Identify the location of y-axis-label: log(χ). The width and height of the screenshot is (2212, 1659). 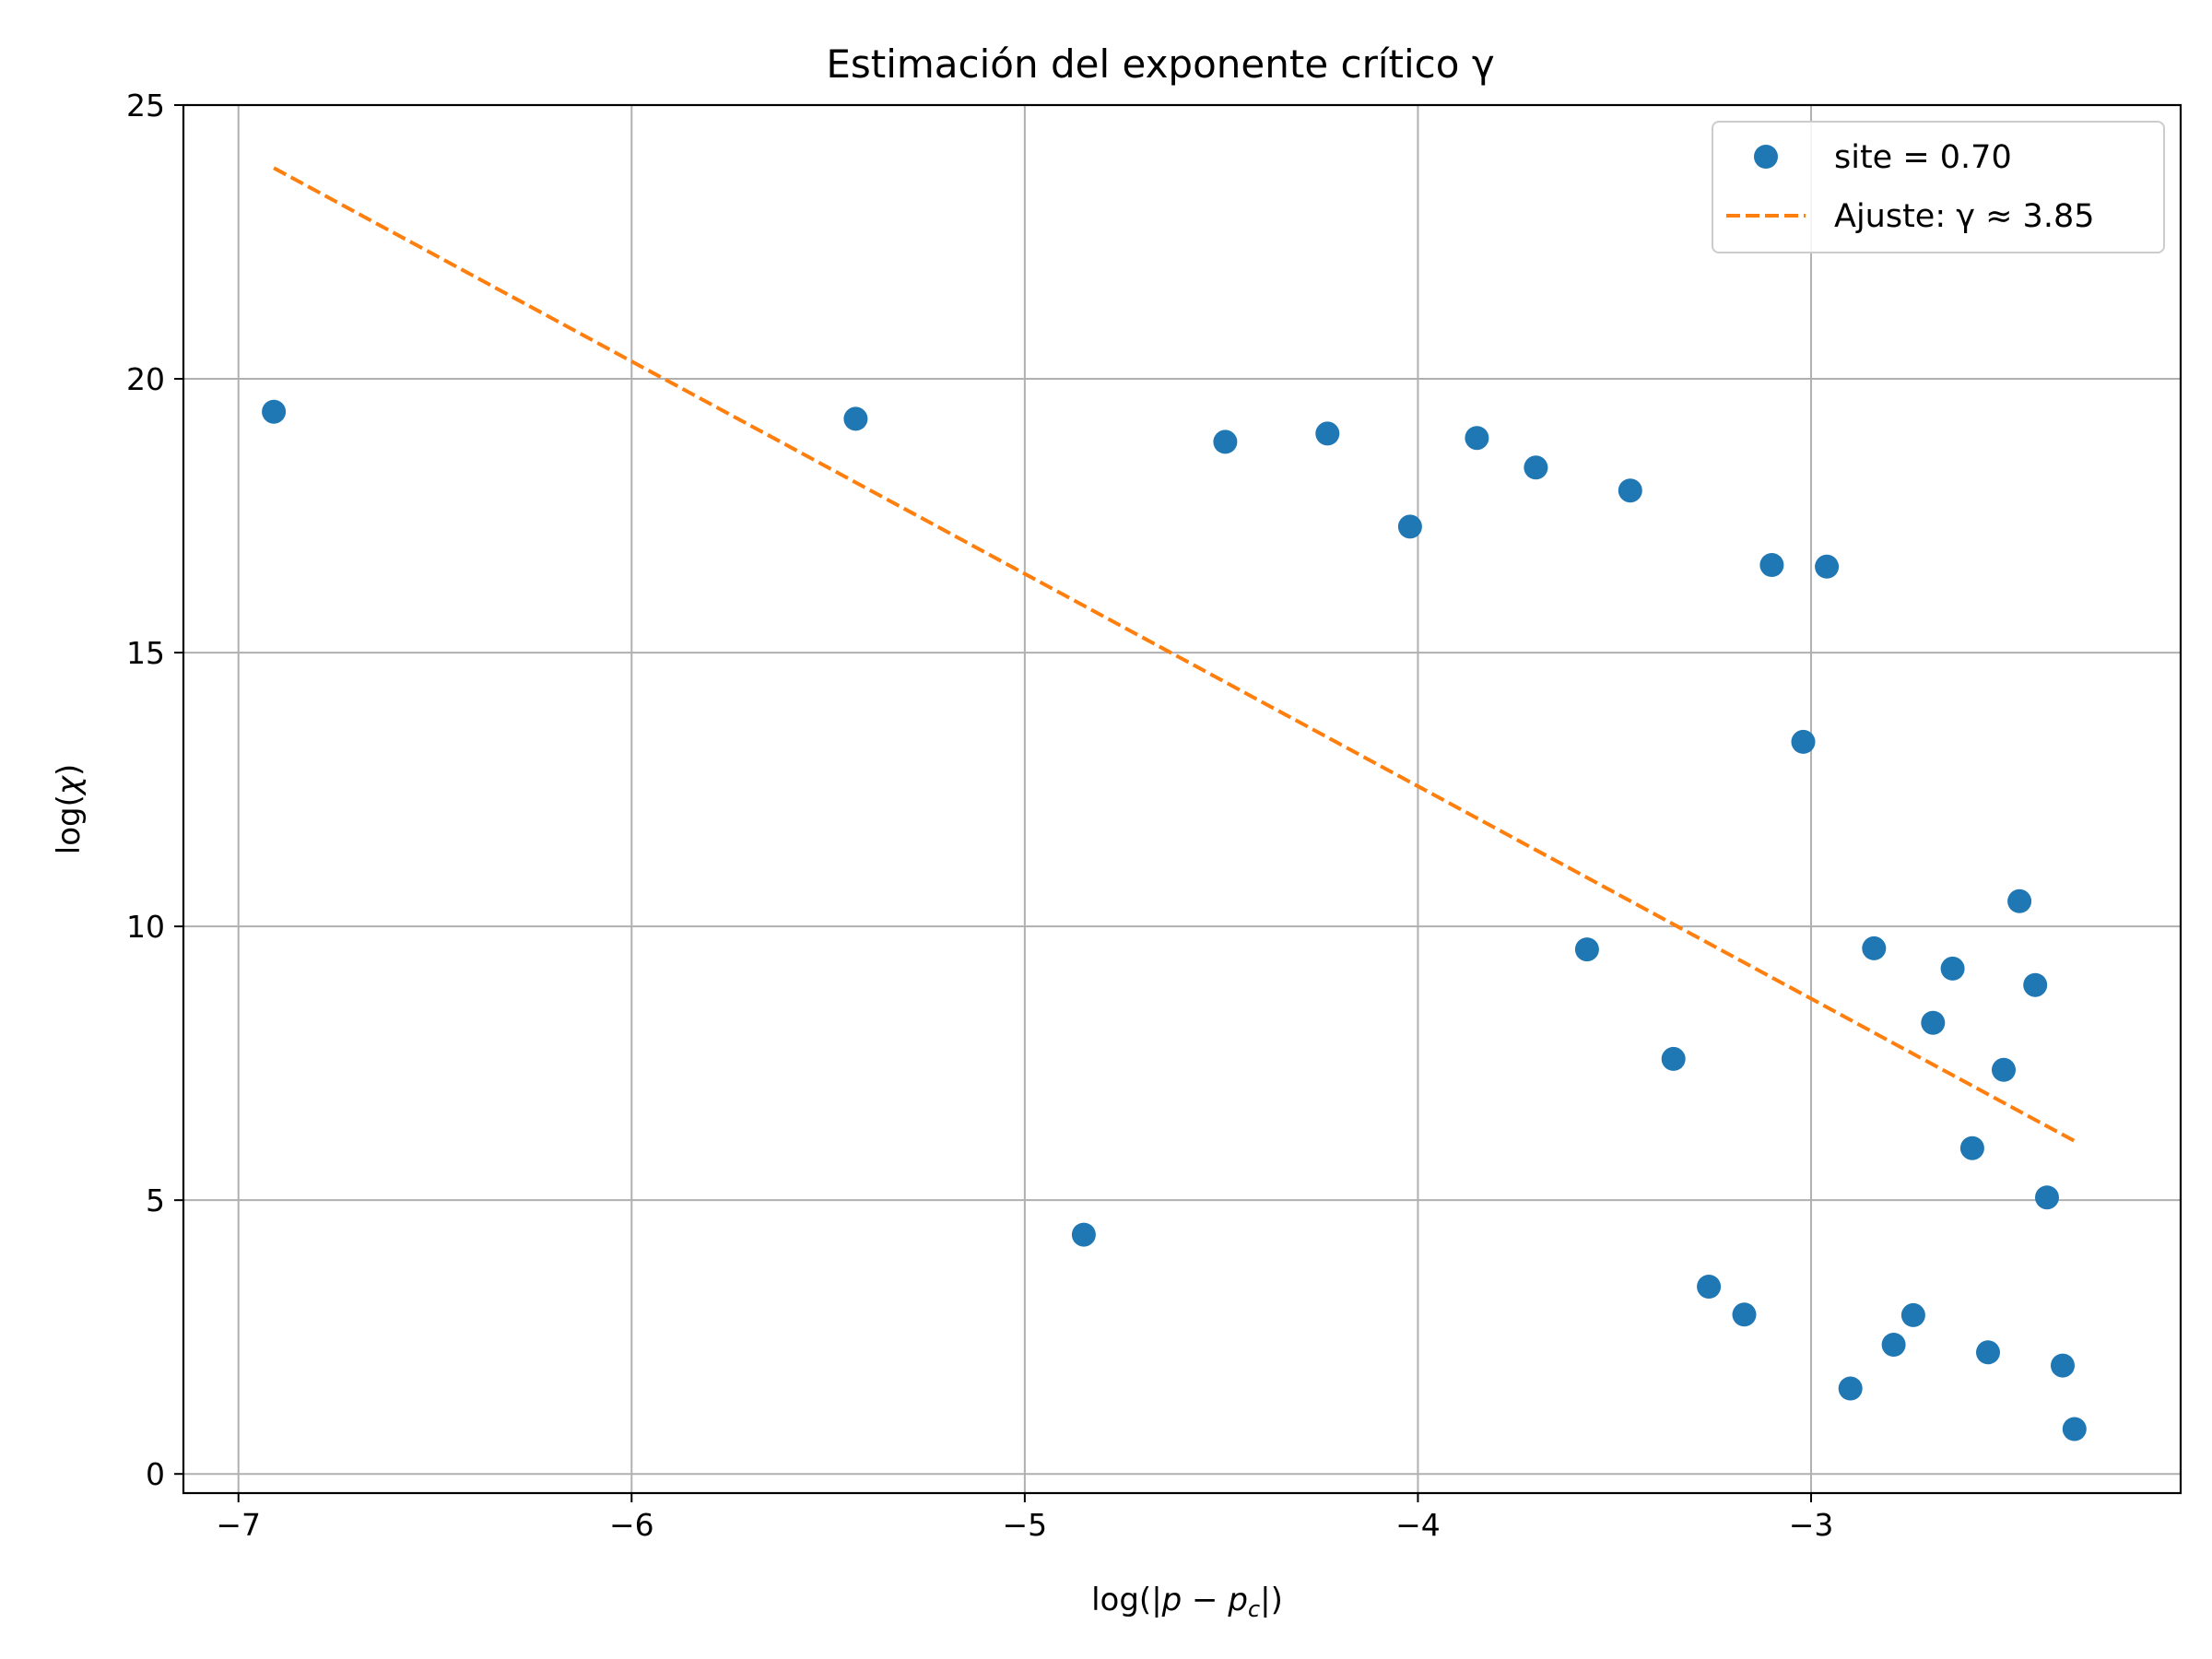
(69, 809).